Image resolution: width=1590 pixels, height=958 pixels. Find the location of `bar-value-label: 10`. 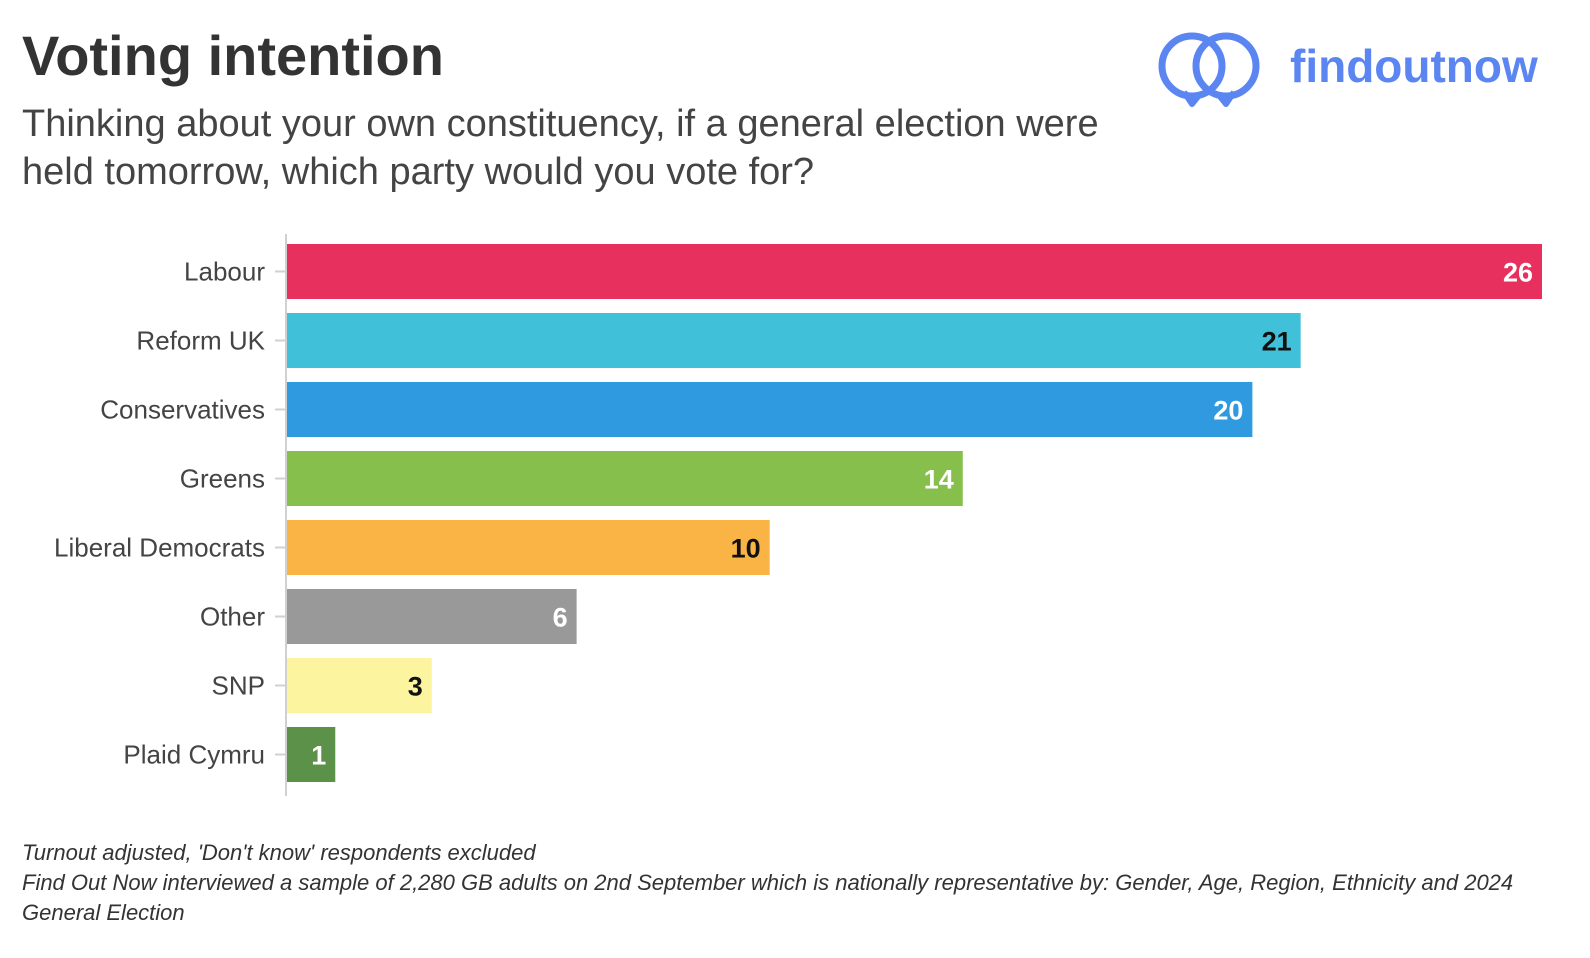

bar-value-label: 10 is located at coordinates (746, 549).